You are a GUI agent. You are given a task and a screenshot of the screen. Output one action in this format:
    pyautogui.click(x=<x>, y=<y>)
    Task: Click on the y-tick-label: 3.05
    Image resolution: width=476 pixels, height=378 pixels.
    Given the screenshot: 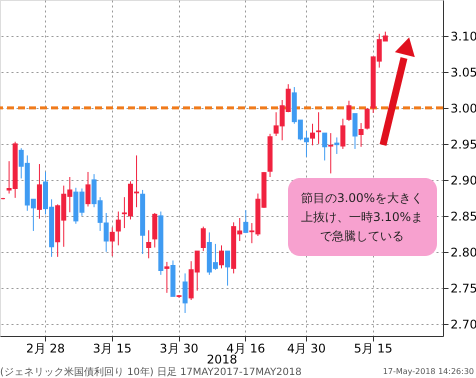 What is the action you would take?
    pyautogui.click(x=463, y=72)
    